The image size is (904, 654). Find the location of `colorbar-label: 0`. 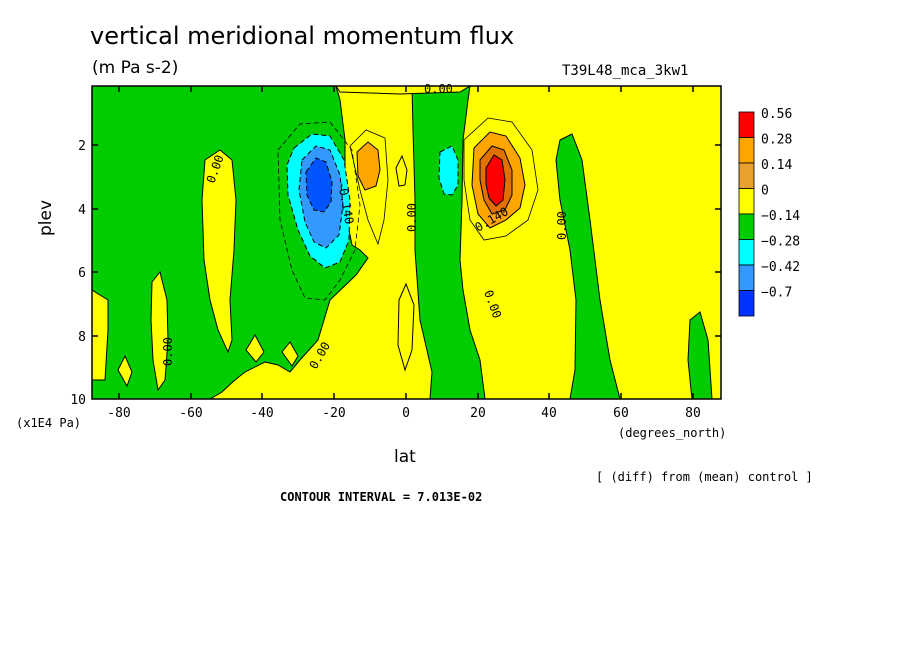

colorbar-label: 0 is located at coordinates (765, 191).